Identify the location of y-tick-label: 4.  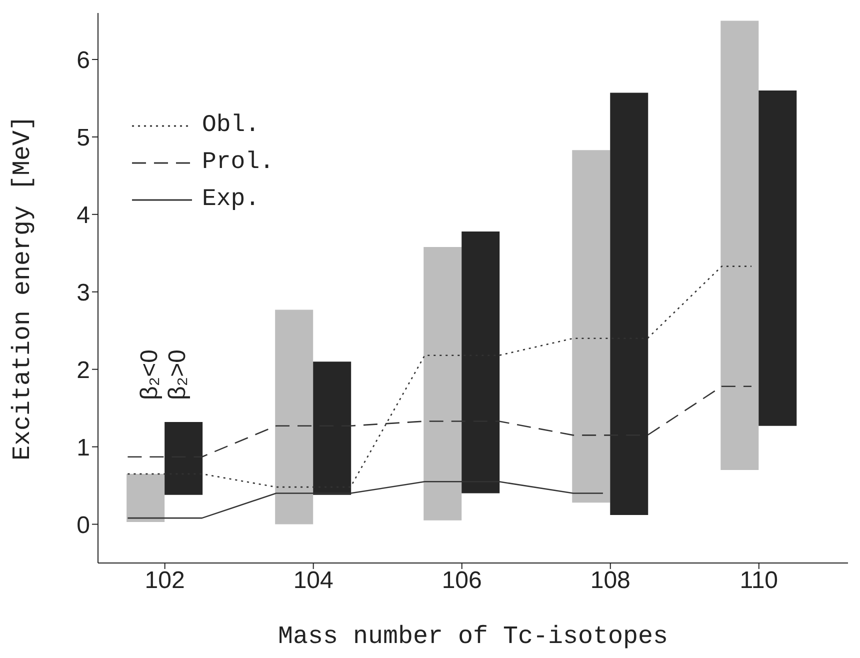
(83, 215).